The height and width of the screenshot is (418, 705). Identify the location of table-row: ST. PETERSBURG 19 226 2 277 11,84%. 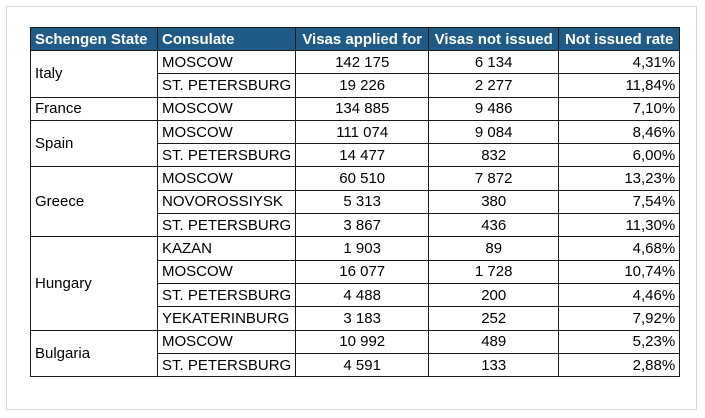
(356, 85).